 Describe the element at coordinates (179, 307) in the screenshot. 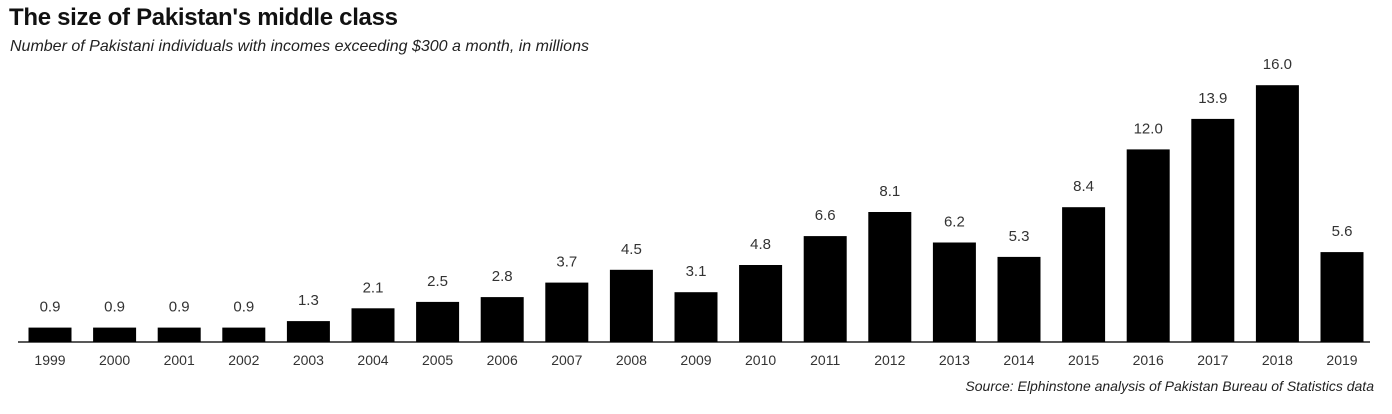

I see `value-label-2001: 0.9` at that location.